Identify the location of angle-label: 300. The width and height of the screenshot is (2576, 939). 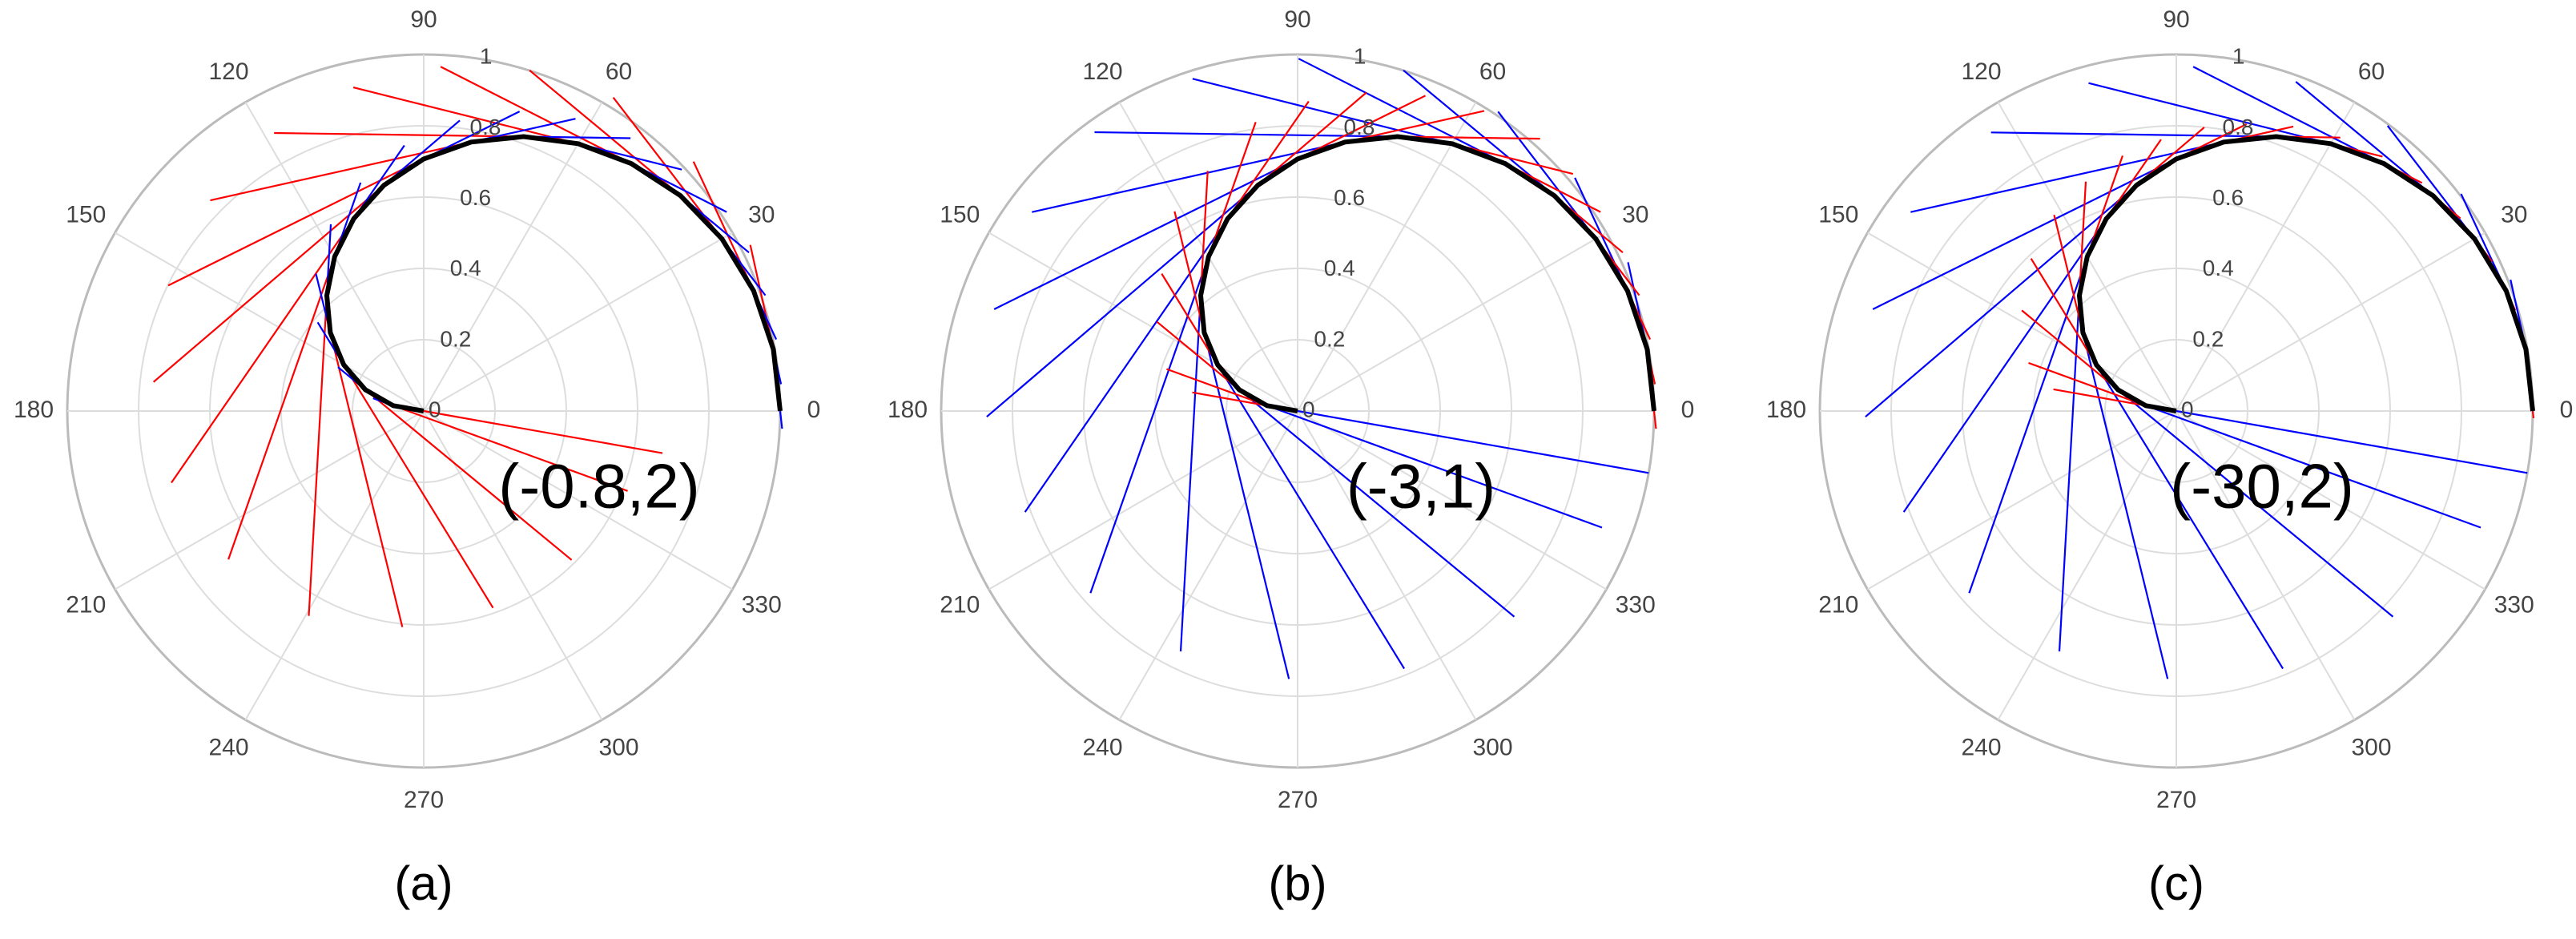
(2371, 748).